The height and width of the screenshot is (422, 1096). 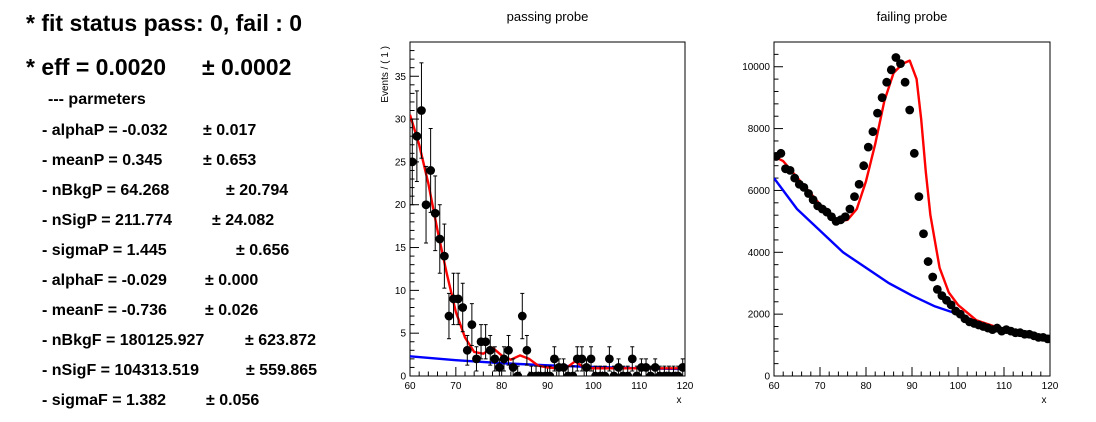 I want to click on efficiency-error: ± 0.0002, so click(x=247, y=67).